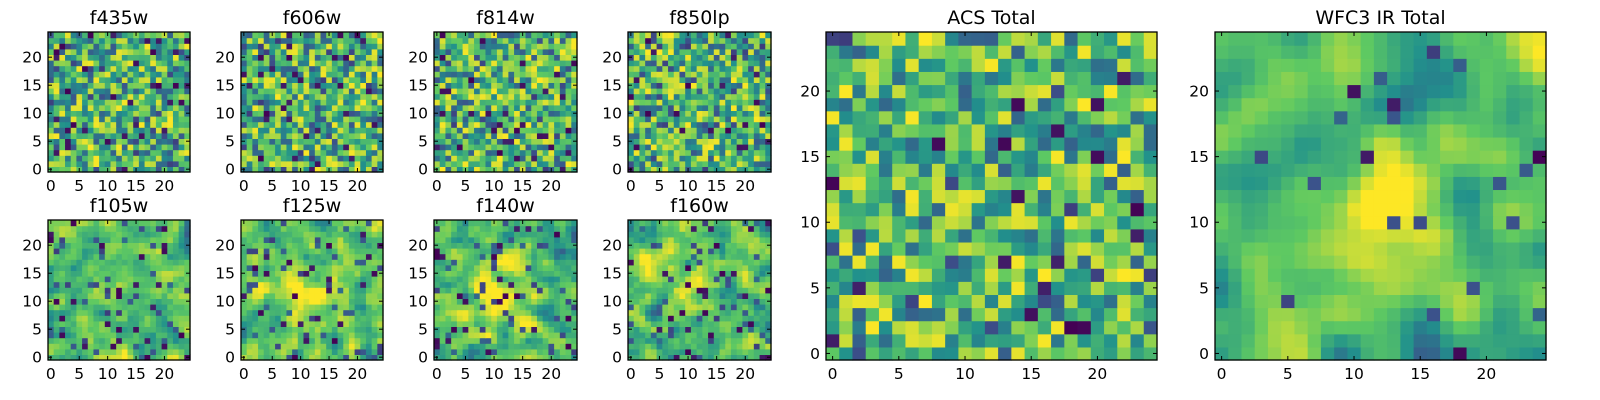  What do you see at coordinates (119, 206) in the screenshot?
I see `panel-title: f105w` at bounding box center [119, 206].